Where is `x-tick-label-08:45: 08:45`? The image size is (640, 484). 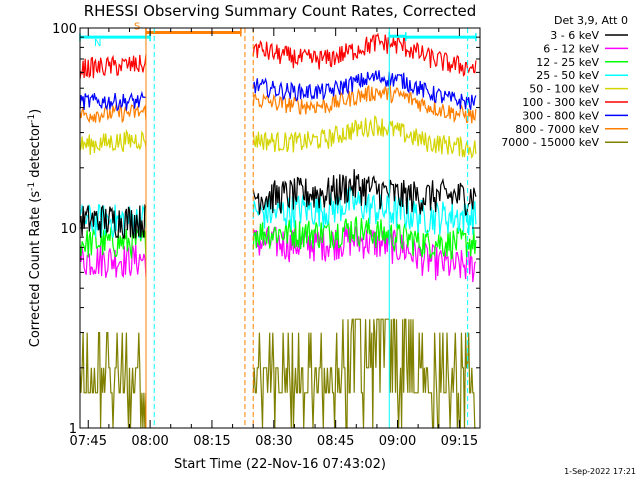 x-tick-label-08:45: 08:45 is located at coordinates (335, 441).